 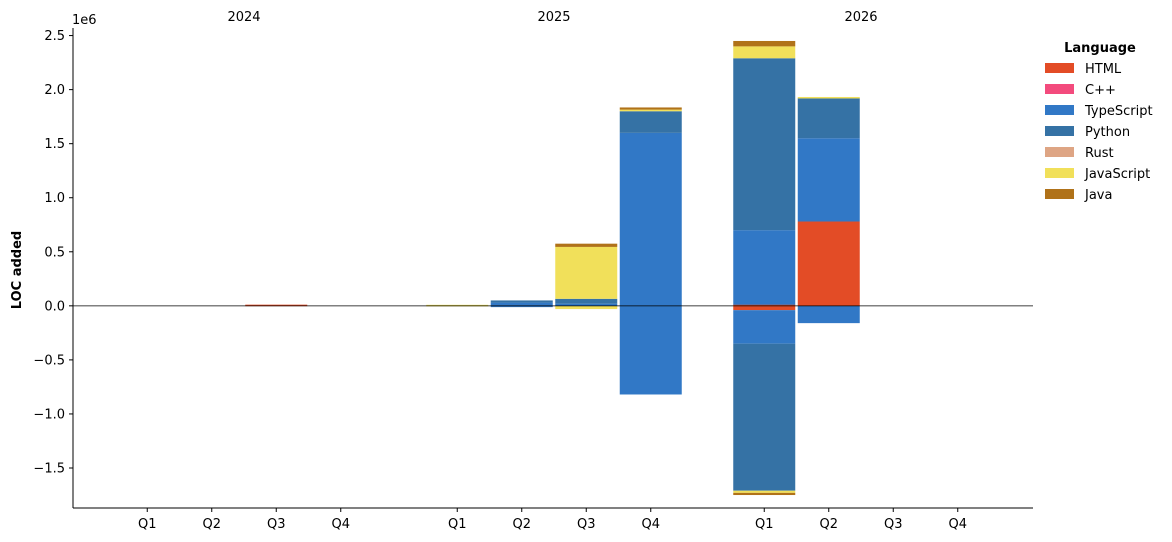 I want to click on year-labels: 2024 2025 2026, so click(x=552, y=17).